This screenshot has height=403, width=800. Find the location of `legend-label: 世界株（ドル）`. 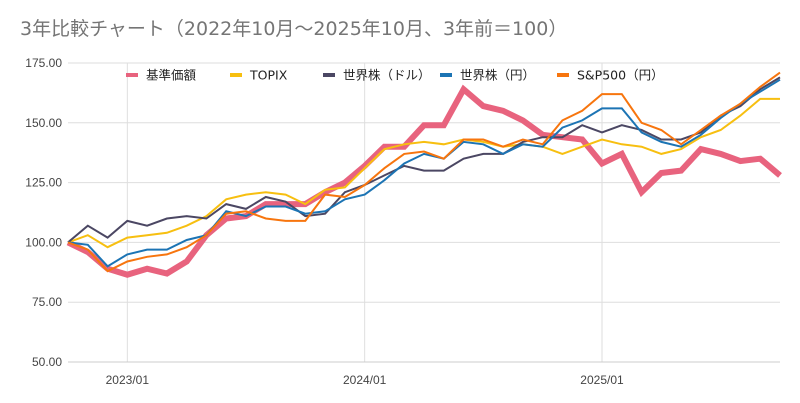

legend-label: 世界株（ドル） is located at coordinates (387, 75).